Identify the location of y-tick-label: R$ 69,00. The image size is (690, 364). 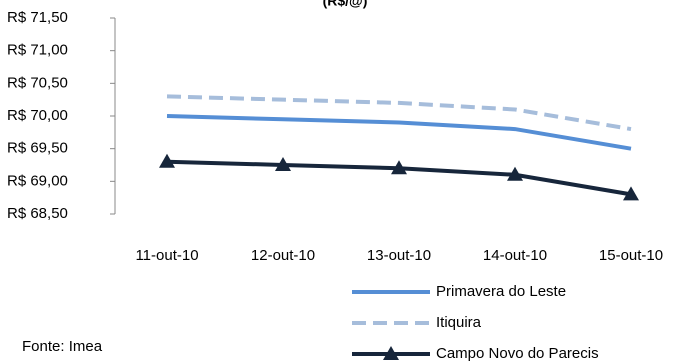
(37, 180).